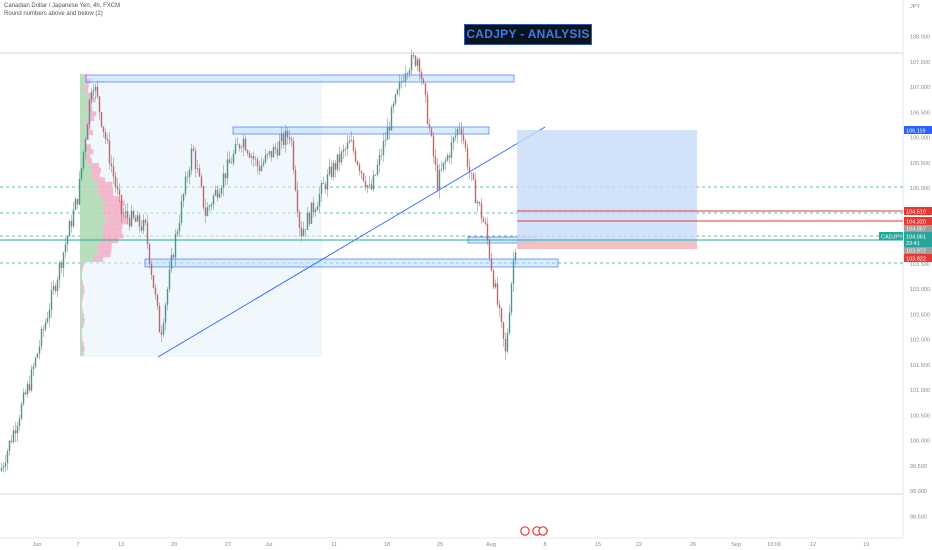 The width and height of the screenshot is (932, 550). I want to click on time-tick-label: 7, so click(77, 545).